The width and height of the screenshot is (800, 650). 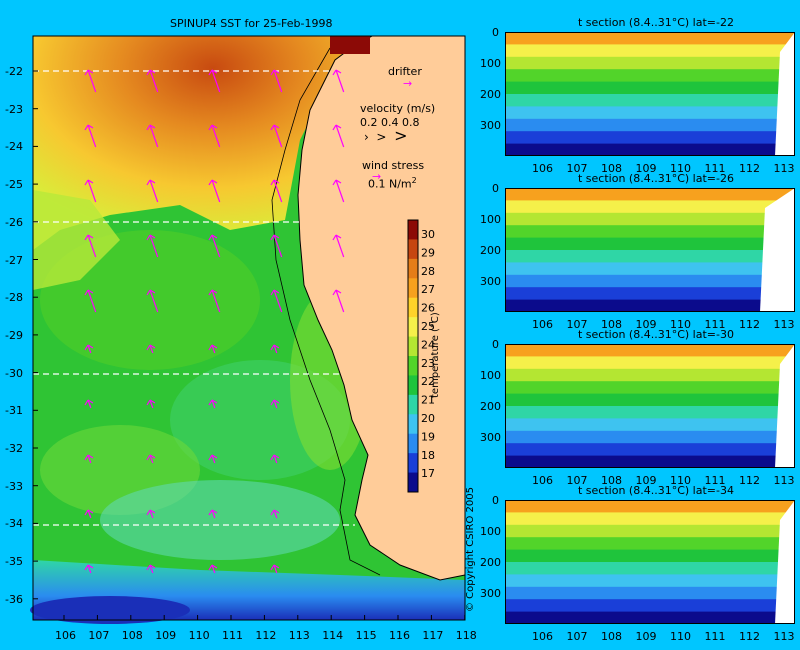 I want to click on section-lon-label: 106, so click(x=542, y=480).